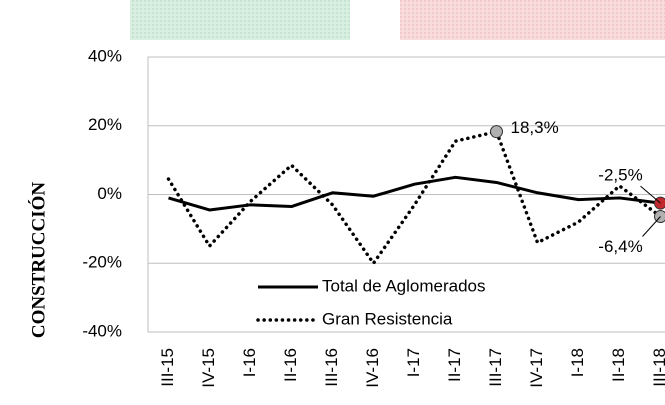 Image resolution: width=665 pixels, height=405 pixels. Describe the element at coordinates (618, 365) in the screenshot. I see `x-tick-label: II-18` at that location.